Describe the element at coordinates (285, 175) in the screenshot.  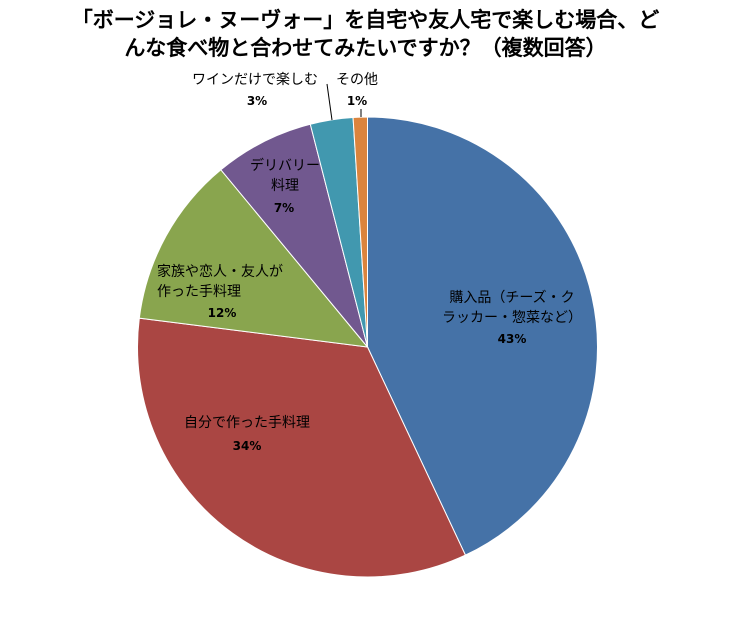
I see `slice-label-4: デリバリー料理` at that location.